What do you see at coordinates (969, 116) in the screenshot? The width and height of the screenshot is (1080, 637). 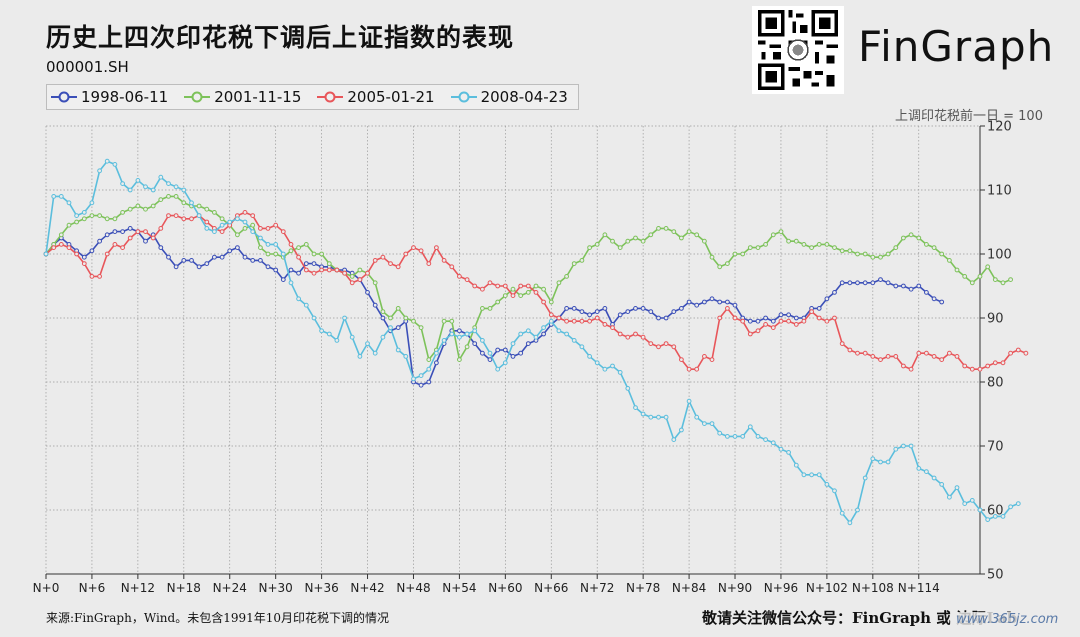 I see `y-axis-label: 上调印花税前一日 = 100` at bounding box center [969, 116].